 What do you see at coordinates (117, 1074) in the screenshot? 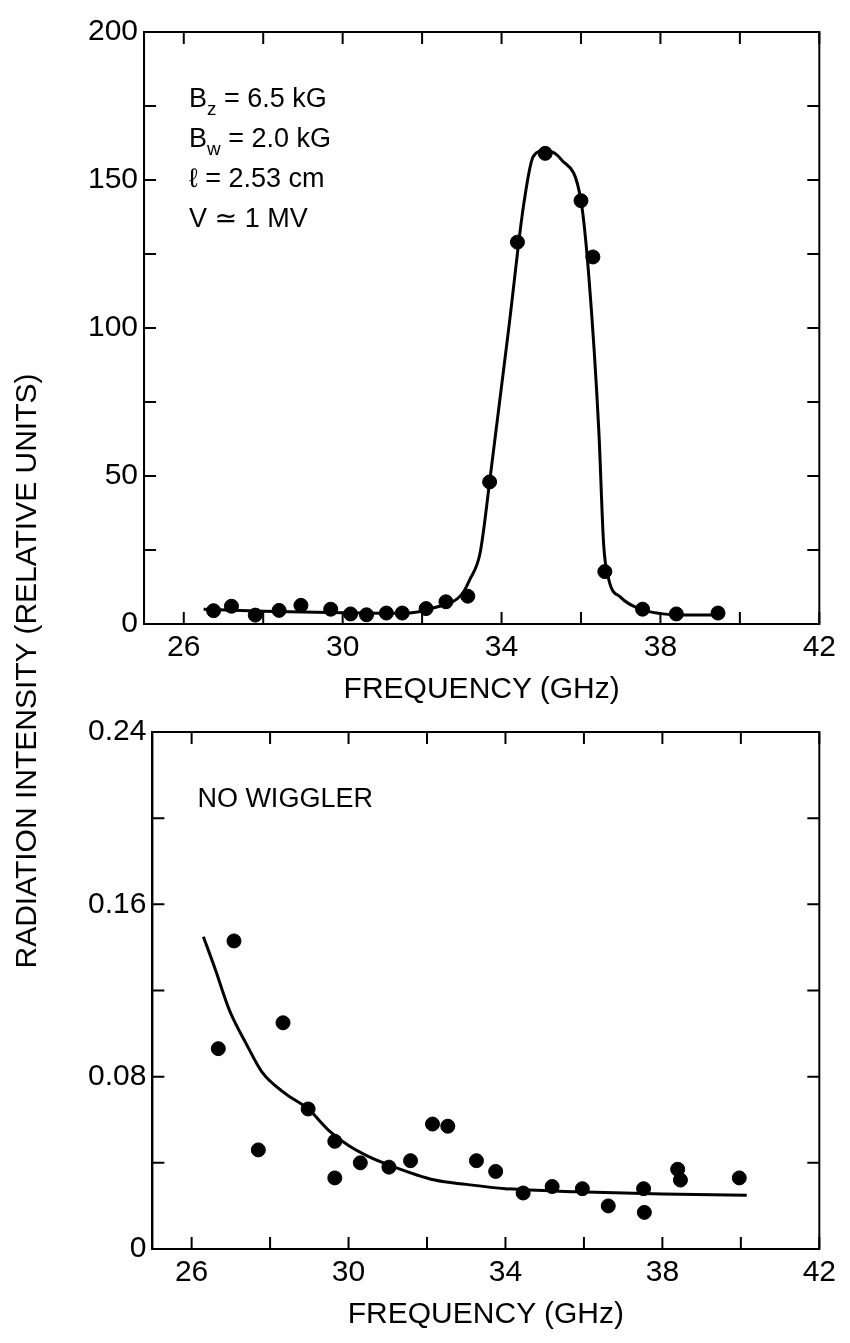
I see `y-tick-label: 0.08` at bounding box center [117, 1074].